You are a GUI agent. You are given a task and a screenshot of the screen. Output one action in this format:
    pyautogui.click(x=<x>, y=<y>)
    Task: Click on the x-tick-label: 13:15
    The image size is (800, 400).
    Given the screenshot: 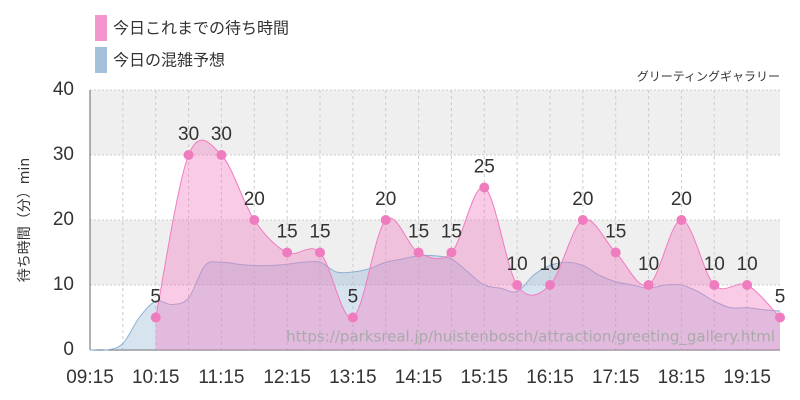 What is the action you would take?
    pyautogui.click(x=353, y=377)
    